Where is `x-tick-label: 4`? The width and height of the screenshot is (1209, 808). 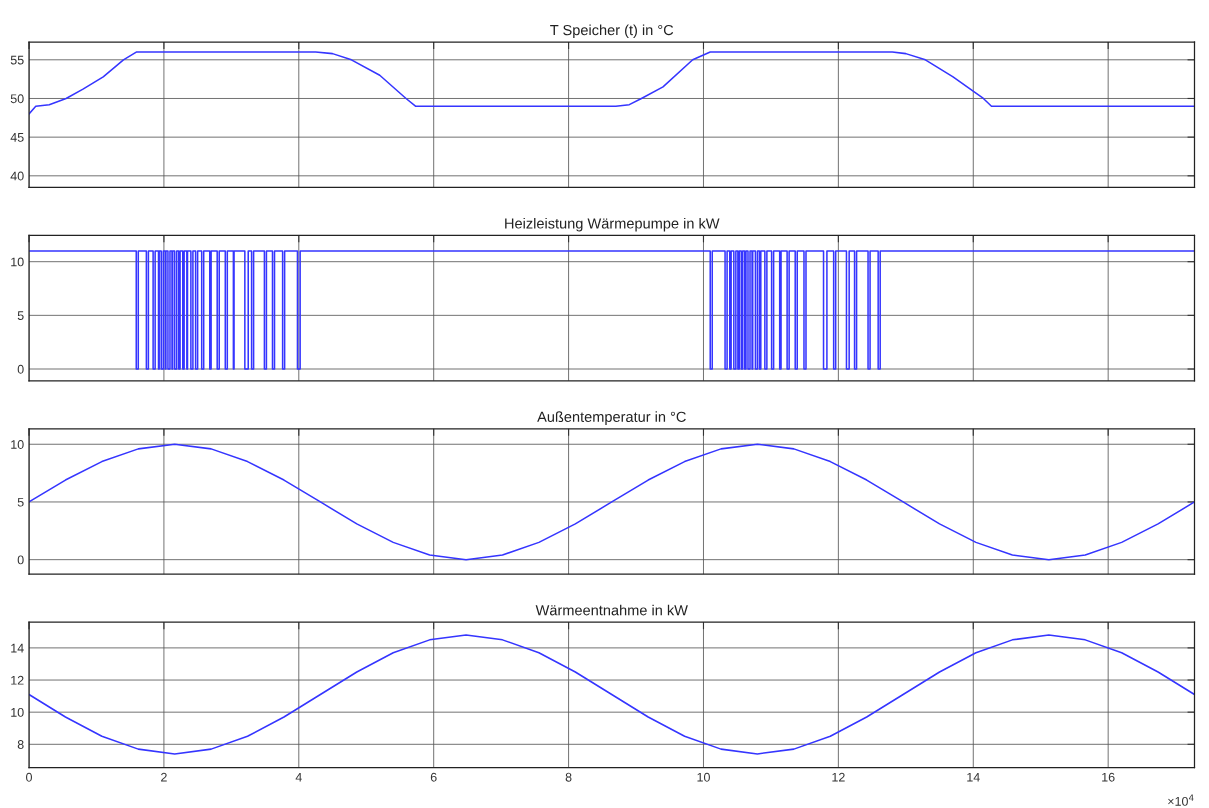
x-tick-label: 4 is located at coordinates (298, 777).